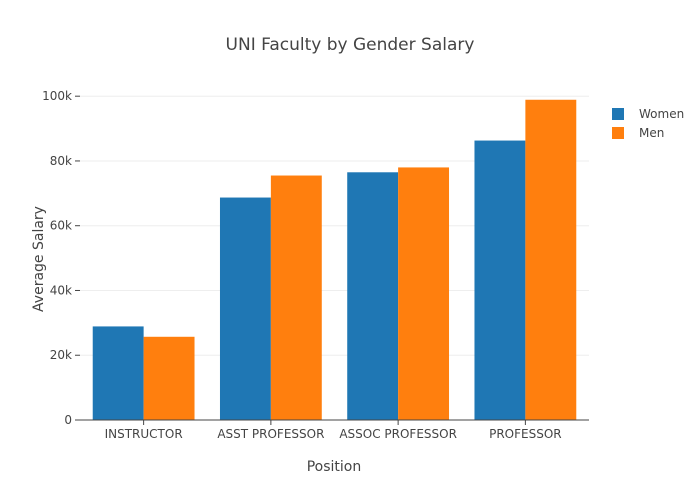  Describe the element at coordinates (144, 434) in the screenshot. I see `x-tick-label: INSTRUCTOR` at that location.